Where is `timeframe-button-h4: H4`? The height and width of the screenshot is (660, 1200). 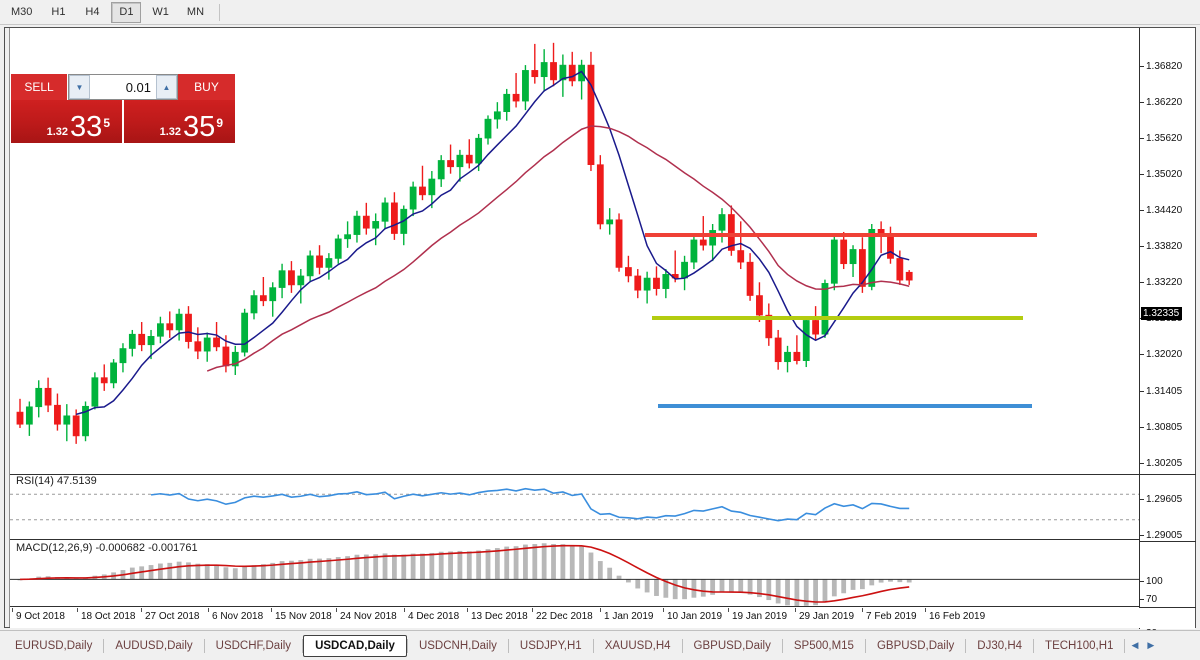 timeframe-button-h4: H4 is located at coordinates (92, 12).